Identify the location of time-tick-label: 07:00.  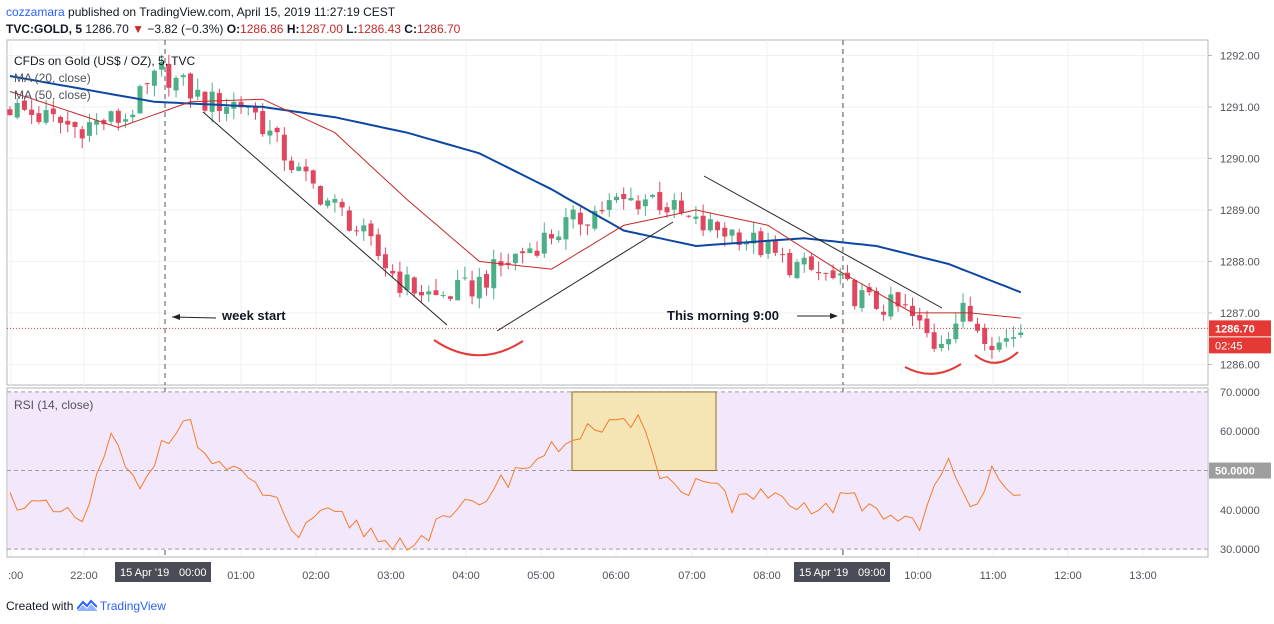
(692, 576).